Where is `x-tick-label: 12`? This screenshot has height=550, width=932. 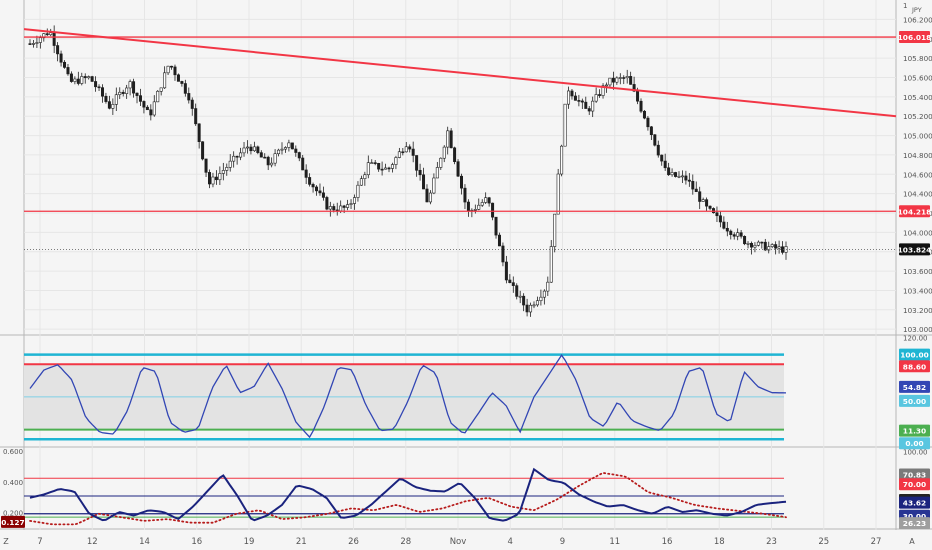
x-tick-label: 12 is located at coordinates (92, 542).